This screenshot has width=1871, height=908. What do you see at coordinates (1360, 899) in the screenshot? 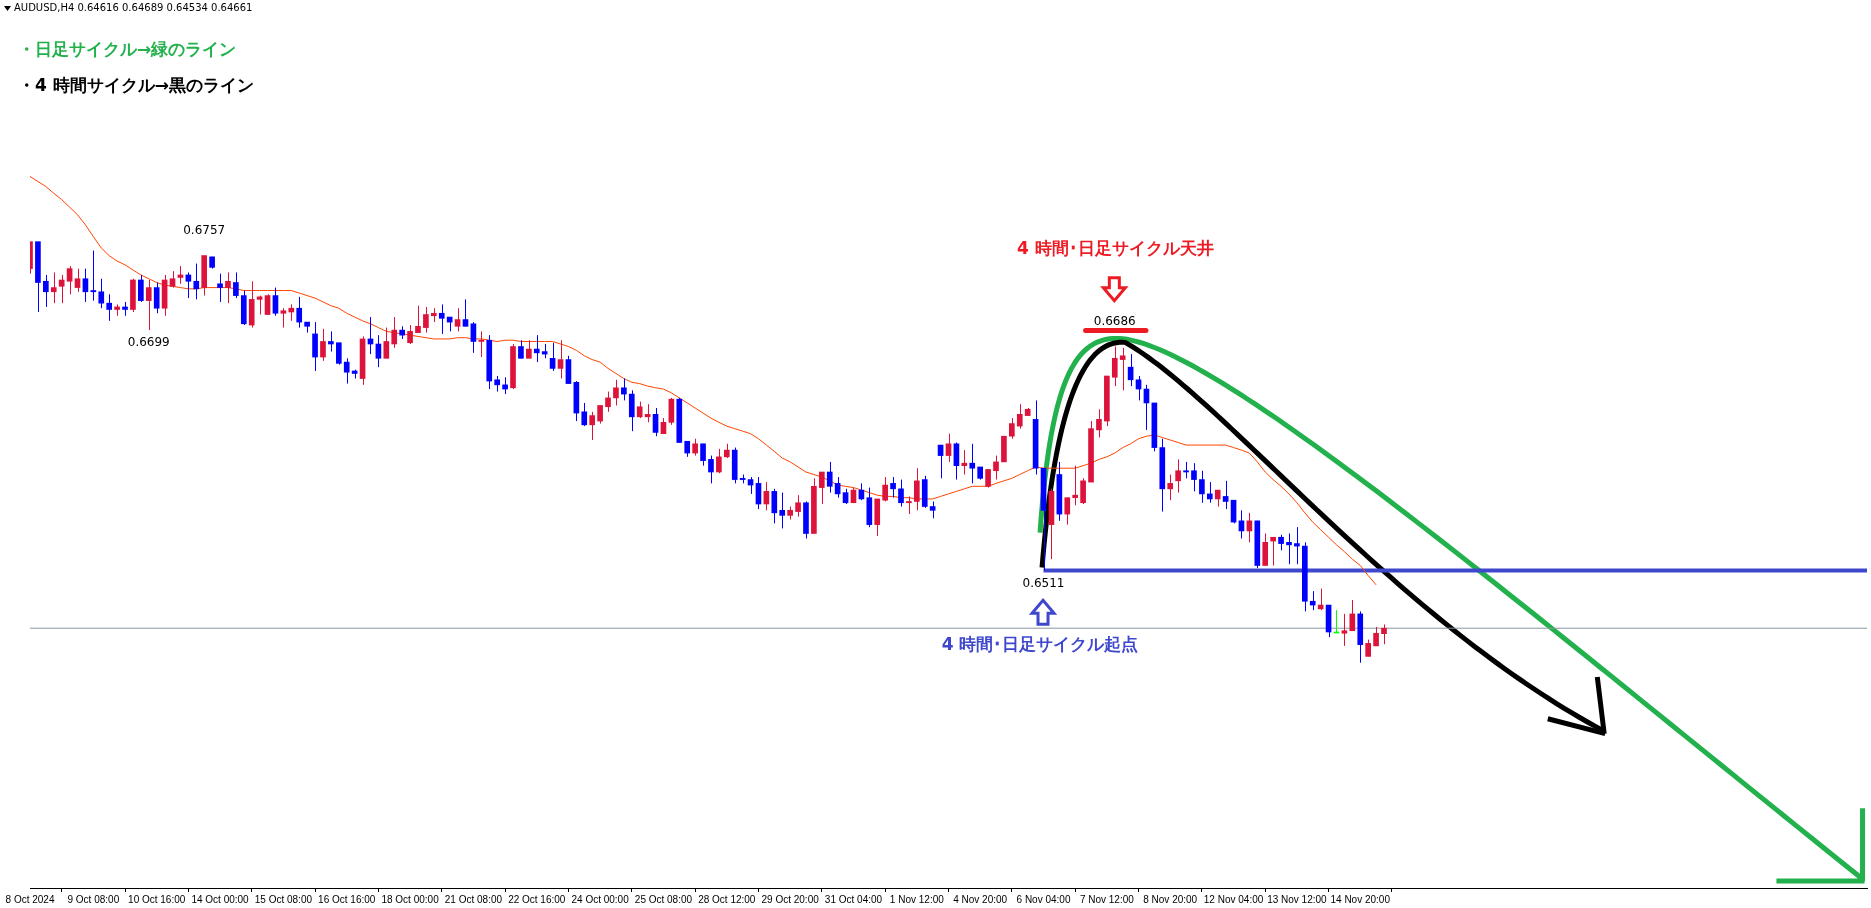
I see `x-tick-label: 14 Nov 20:00` at bounding box center [1360, 899].